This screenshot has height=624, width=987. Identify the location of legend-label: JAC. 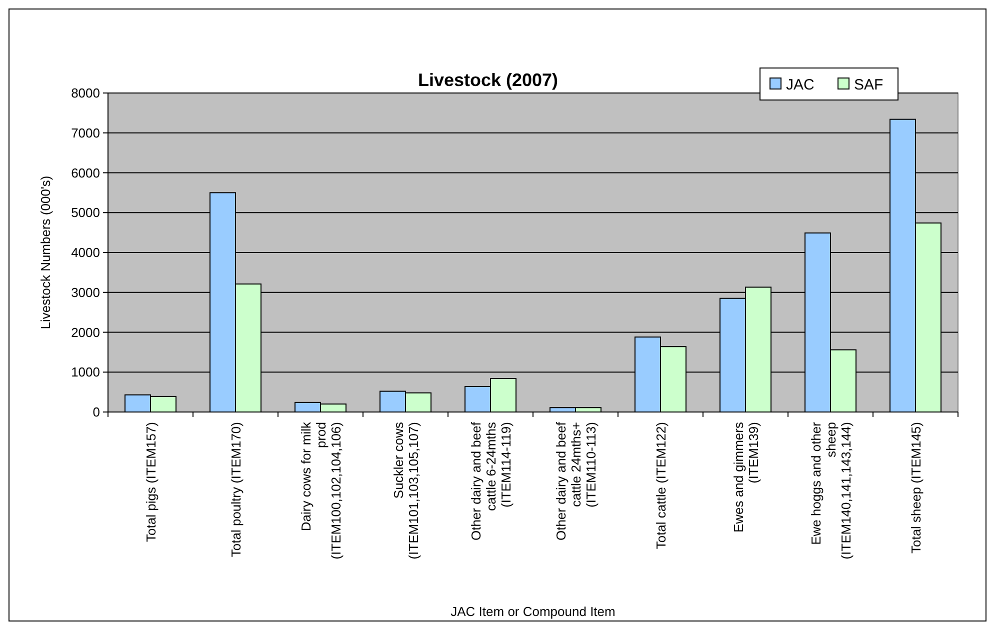
(800, 85).